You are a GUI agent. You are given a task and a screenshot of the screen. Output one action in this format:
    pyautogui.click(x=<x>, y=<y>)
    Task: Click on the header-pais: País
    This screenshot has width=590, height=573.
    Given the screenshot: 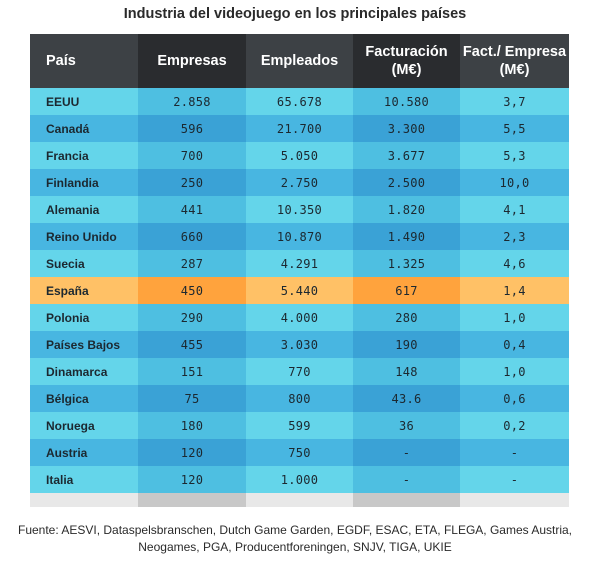 What is the action you would take?
    pyautogui.click(x=84, y=61)
    